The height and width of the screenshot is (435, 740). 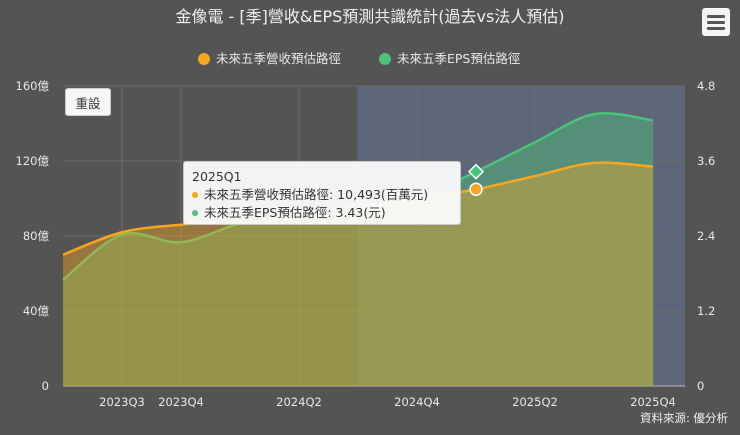 What do you see at coordinates (195, 194) in the screenshot?
I see `tooltip-dot-revenue` at bounding box center [195, 194].